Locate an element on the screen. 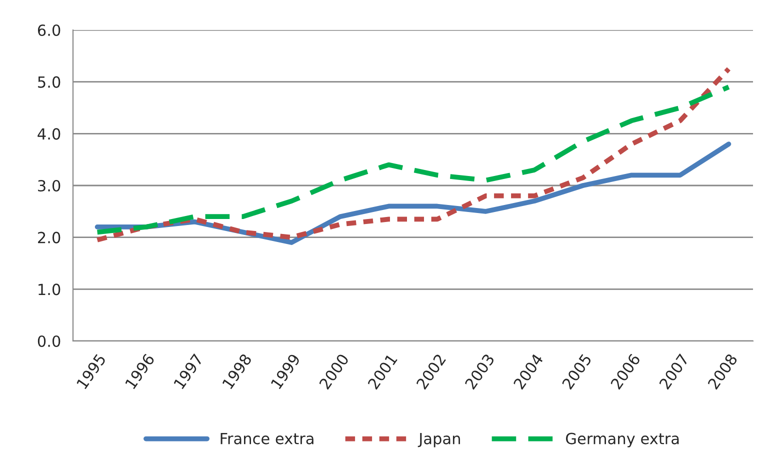  y-tick-label: 4.0 is located at coordinates (49, 134).